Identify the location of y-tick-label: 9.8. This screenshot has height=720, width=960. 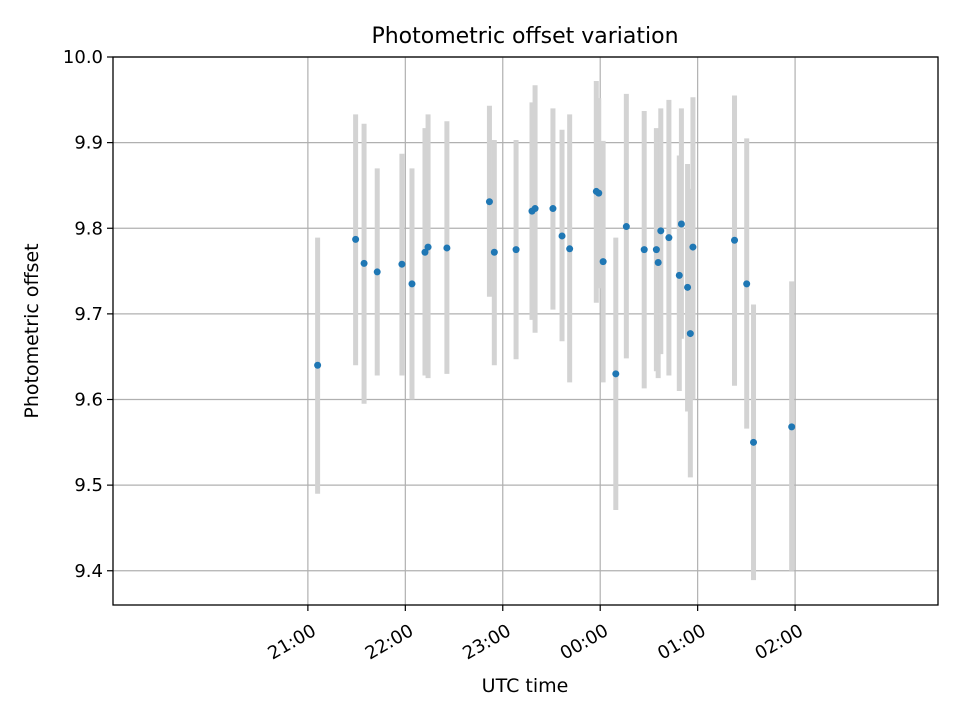
(88, 228).